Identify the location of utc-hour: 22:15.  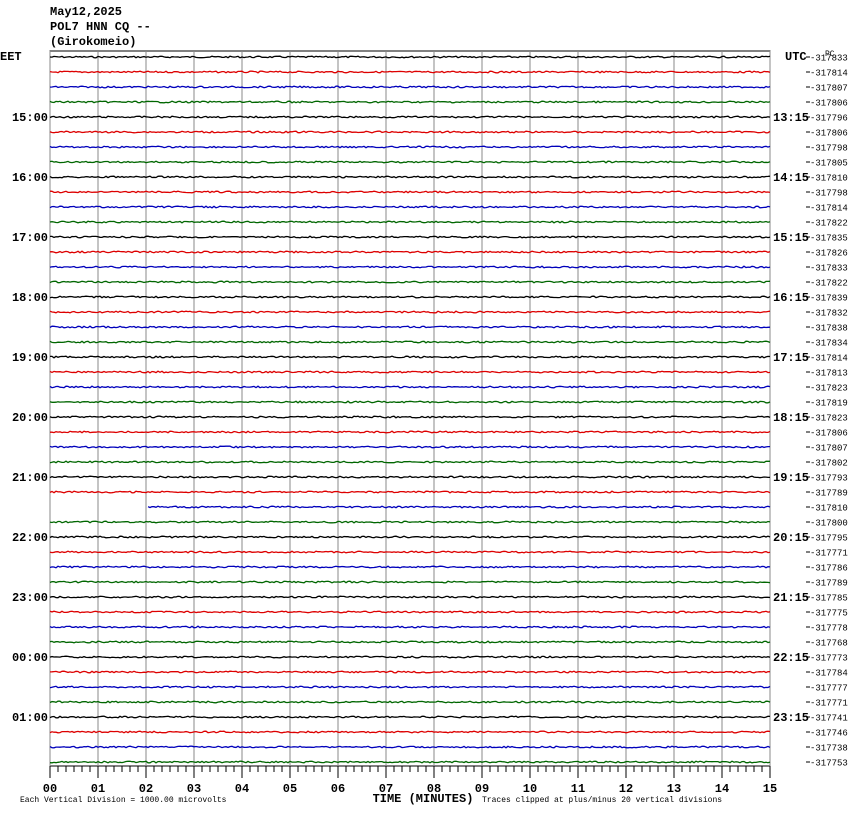
(791, 658).